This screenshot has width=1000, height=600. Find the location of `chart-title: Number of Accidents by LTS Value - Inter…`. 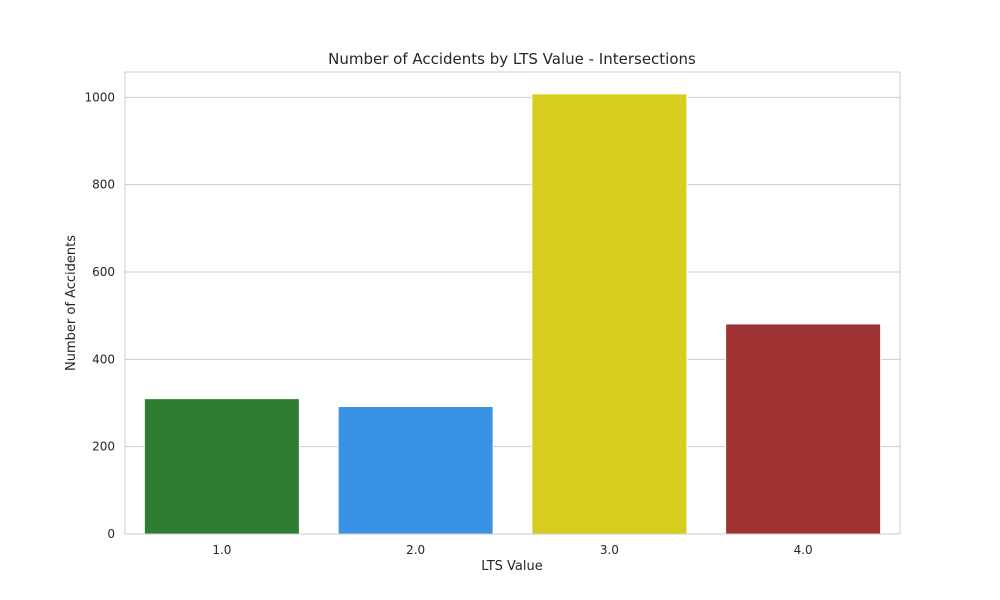

chart-title: Number of Accidents by LTS Value - Inter… is located at coordinates (512, 59).